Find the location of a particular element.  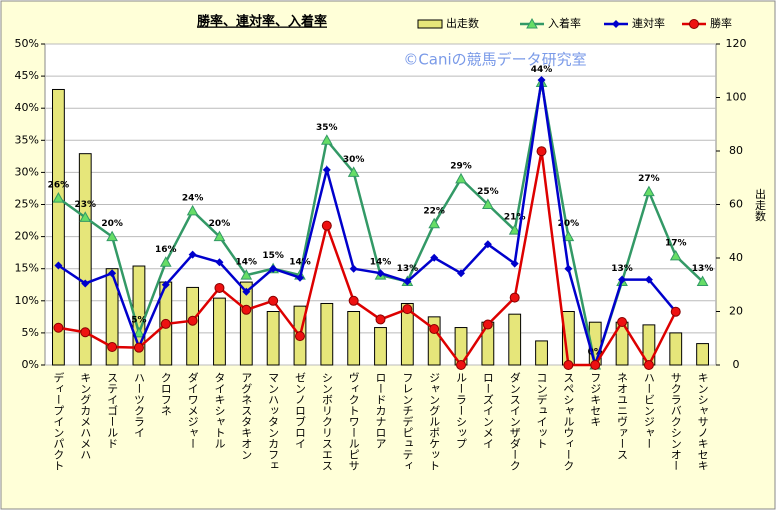

y-tick-label: 45% is located at coordinates (27, 75).